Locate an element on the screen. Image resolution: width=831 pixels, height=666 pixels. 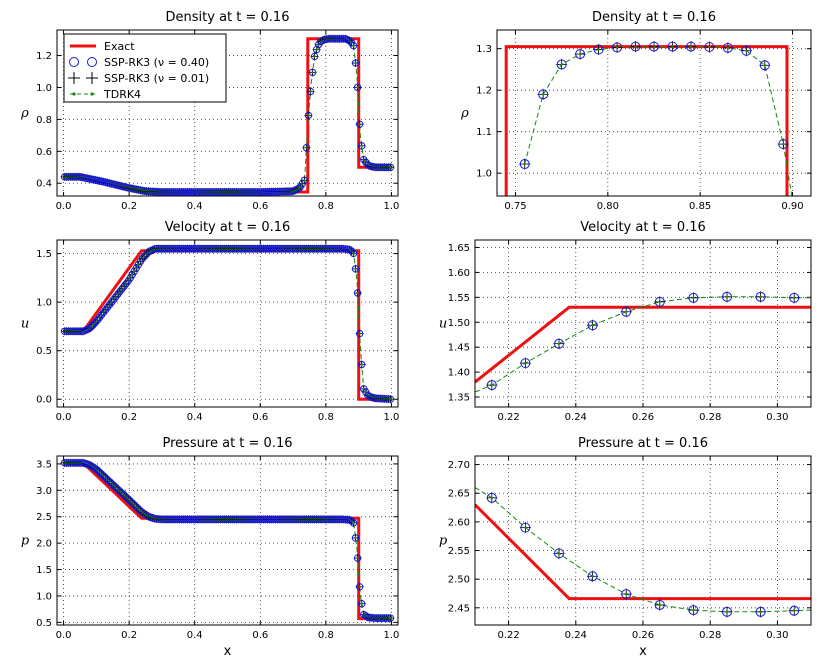
legend-rk3-040-label: SSP-RK3 (ν = 0.40) is located at coordinates (156, 62).